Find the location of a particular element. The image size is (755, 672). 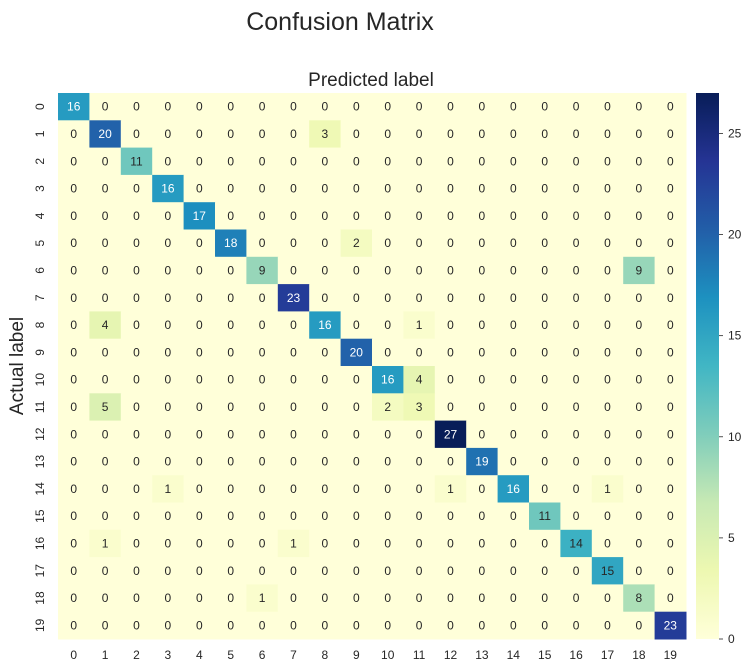

heatmap-cell-r5-c10 is located at coordinates (388, 243).